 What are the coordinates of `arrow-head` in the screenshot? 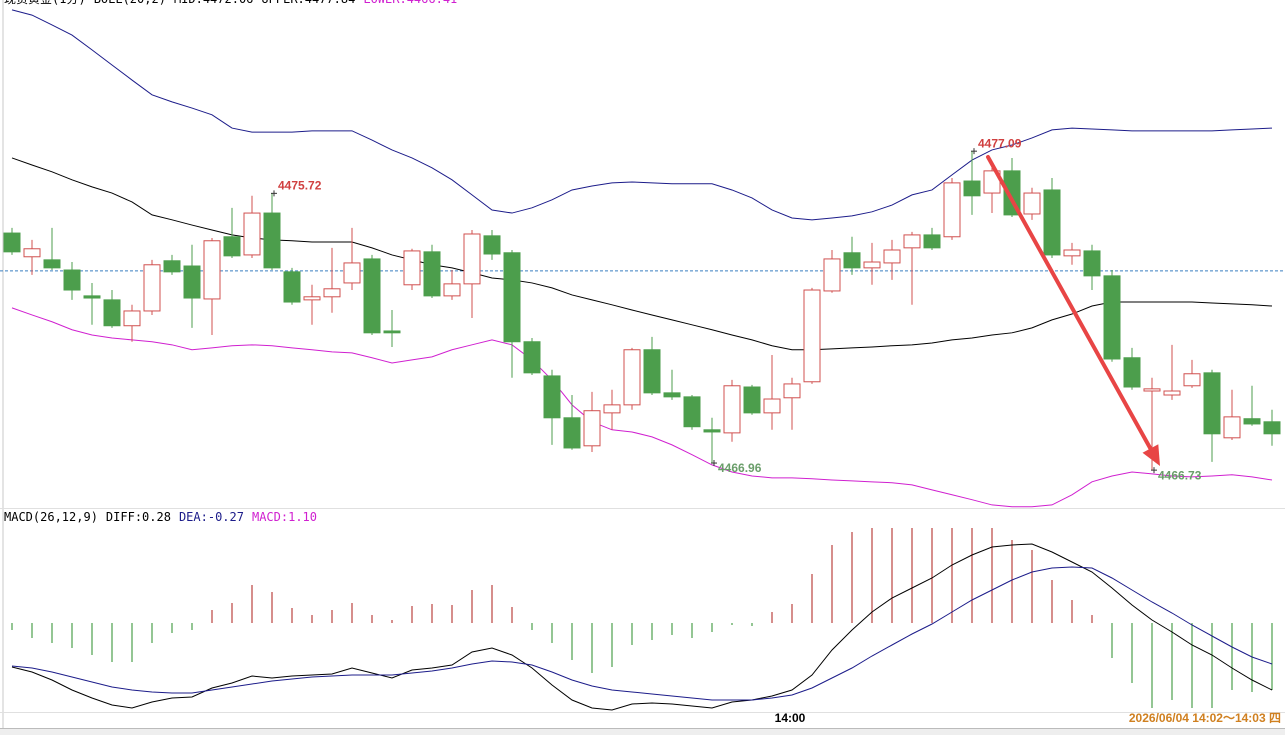 It's located at (1151, 455).